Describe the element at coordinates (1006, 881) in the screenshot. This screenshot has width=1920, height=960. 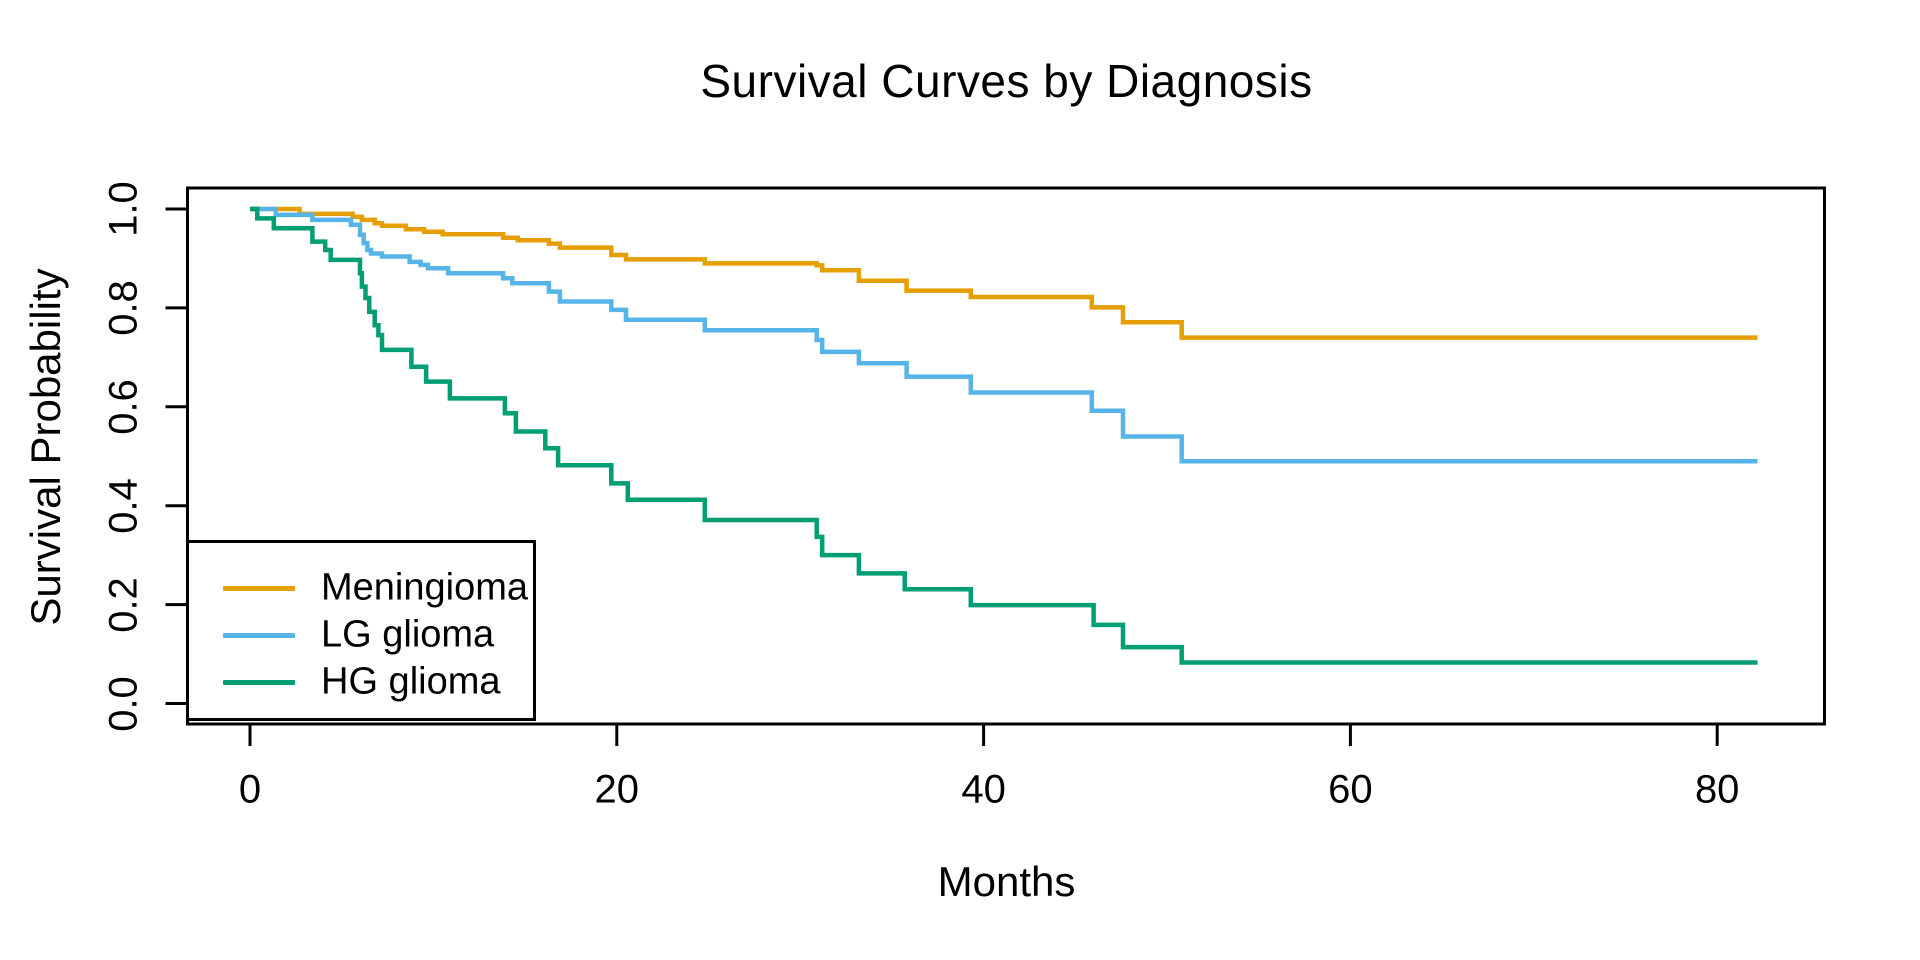
I see `x-axis-label: Months` at that location.